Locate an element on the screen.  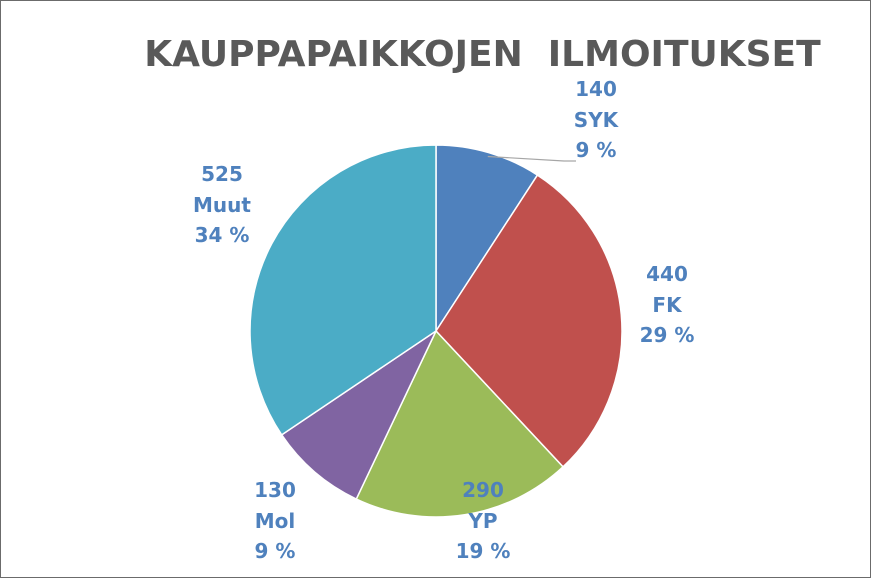
leader-line-syk is located at coordinates (531, 158).